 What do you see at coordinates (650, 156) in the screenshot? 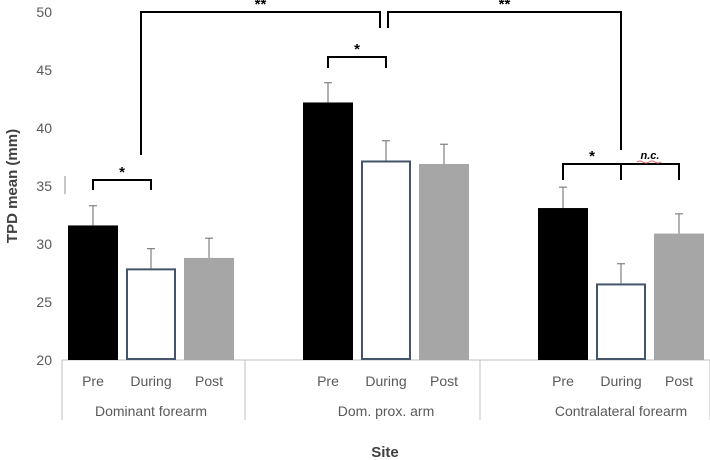
I see `significance-label: n.c.` at bounding box center [650, 156].